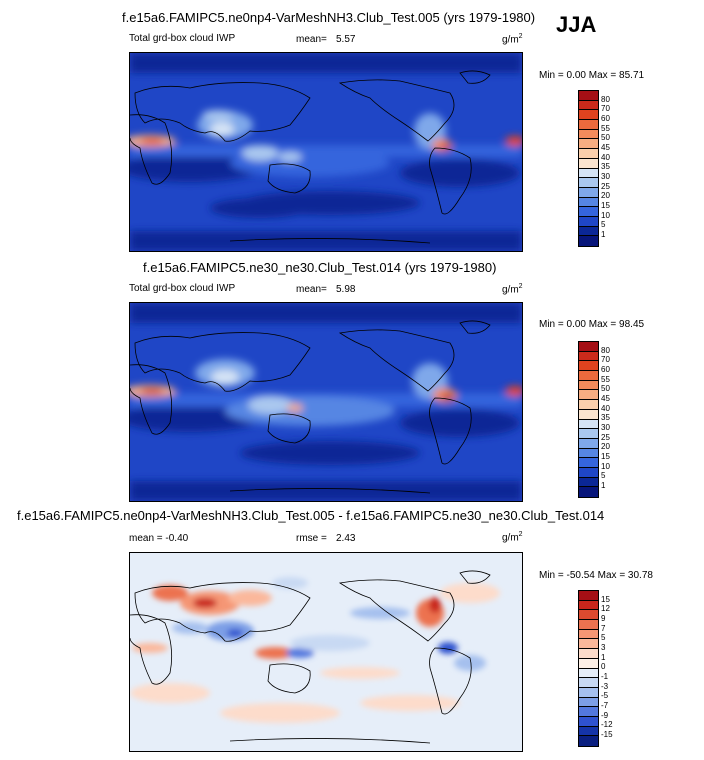  Describe the element at coordinates (605, 466) in the screenshot. I see `panel2-cbar-tick: 10` at that location.